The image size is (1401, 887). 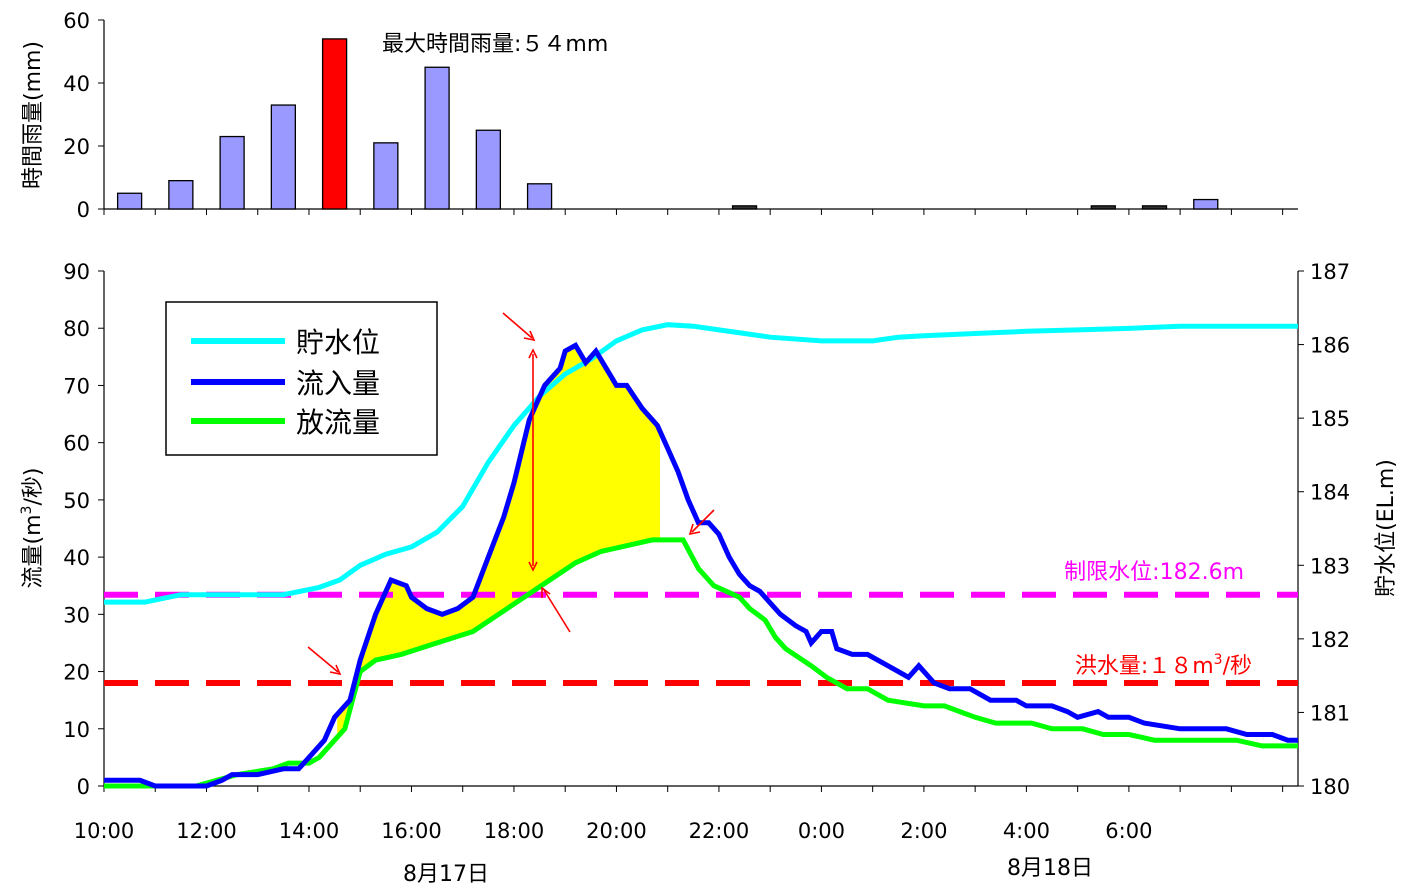 I want to click on flow-x-tick-label: 0:00, so click(x=821, y=831).